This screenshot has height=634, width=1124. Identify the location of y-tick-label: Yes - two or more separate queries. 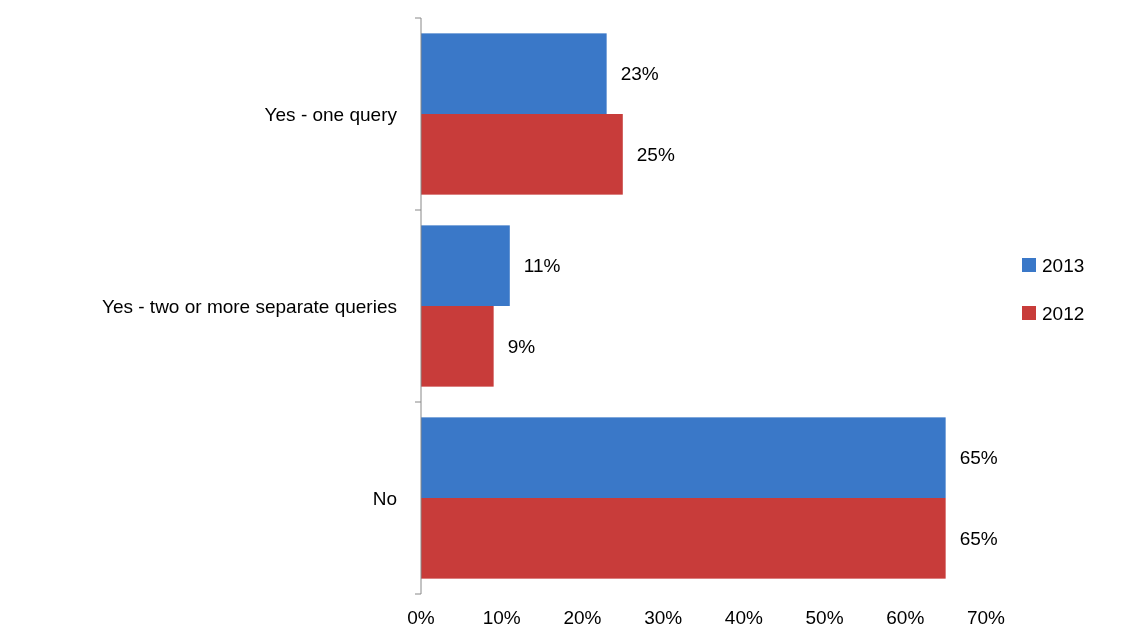
(249, 306).